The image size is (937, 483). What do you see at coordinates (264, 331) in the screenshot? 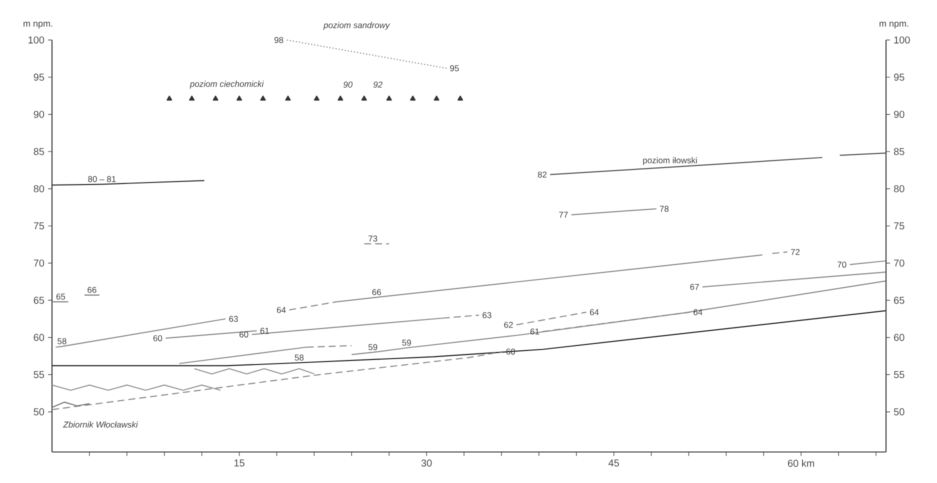
I see `annotation: 61` at bounding box center [264, 331].